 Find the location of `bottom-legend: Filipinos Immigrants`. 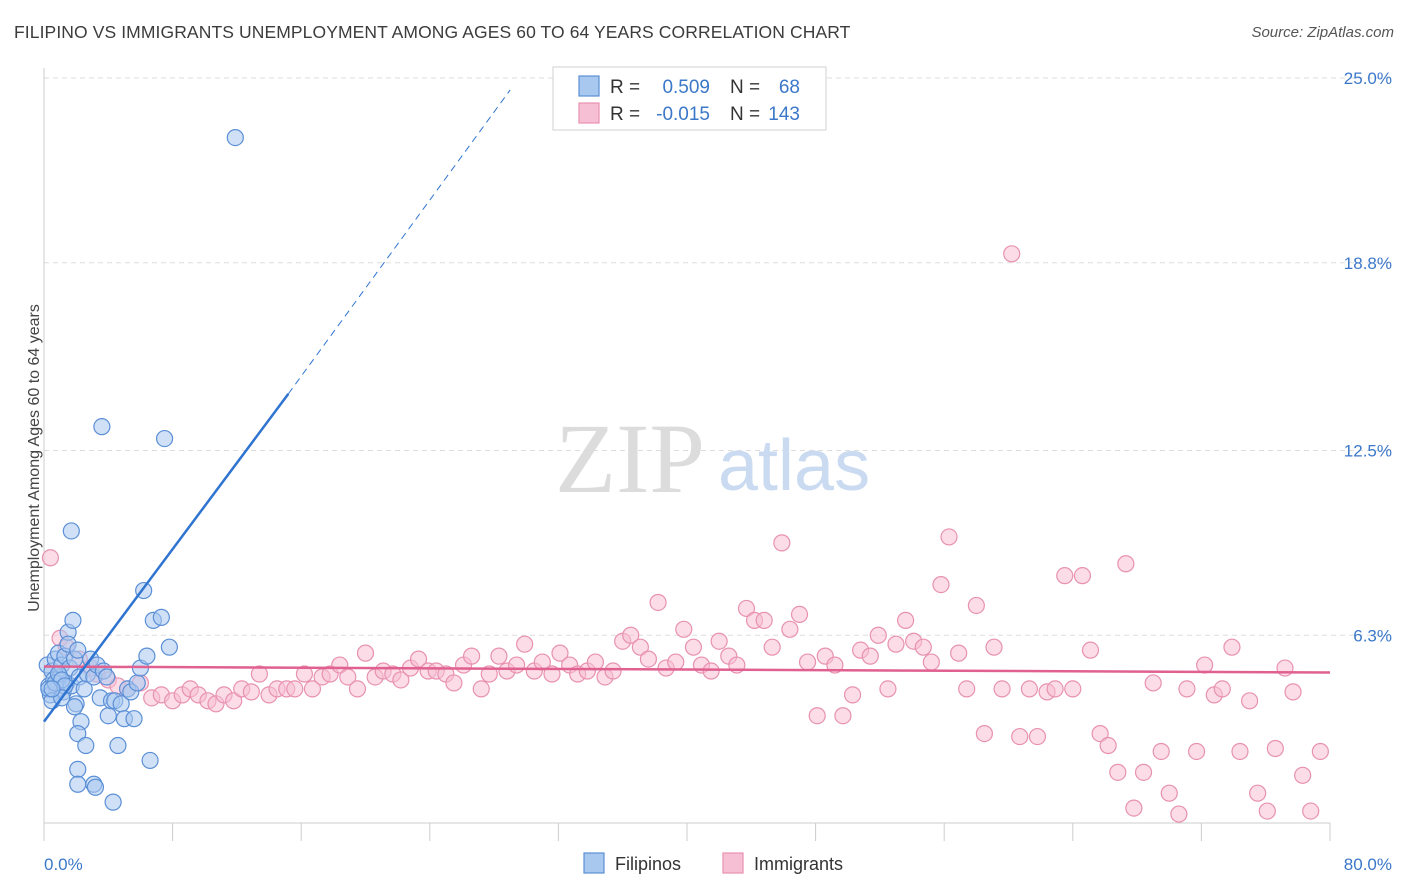

bottom-legend: Filipinos Immigrants is located at coordinates (713, 863).